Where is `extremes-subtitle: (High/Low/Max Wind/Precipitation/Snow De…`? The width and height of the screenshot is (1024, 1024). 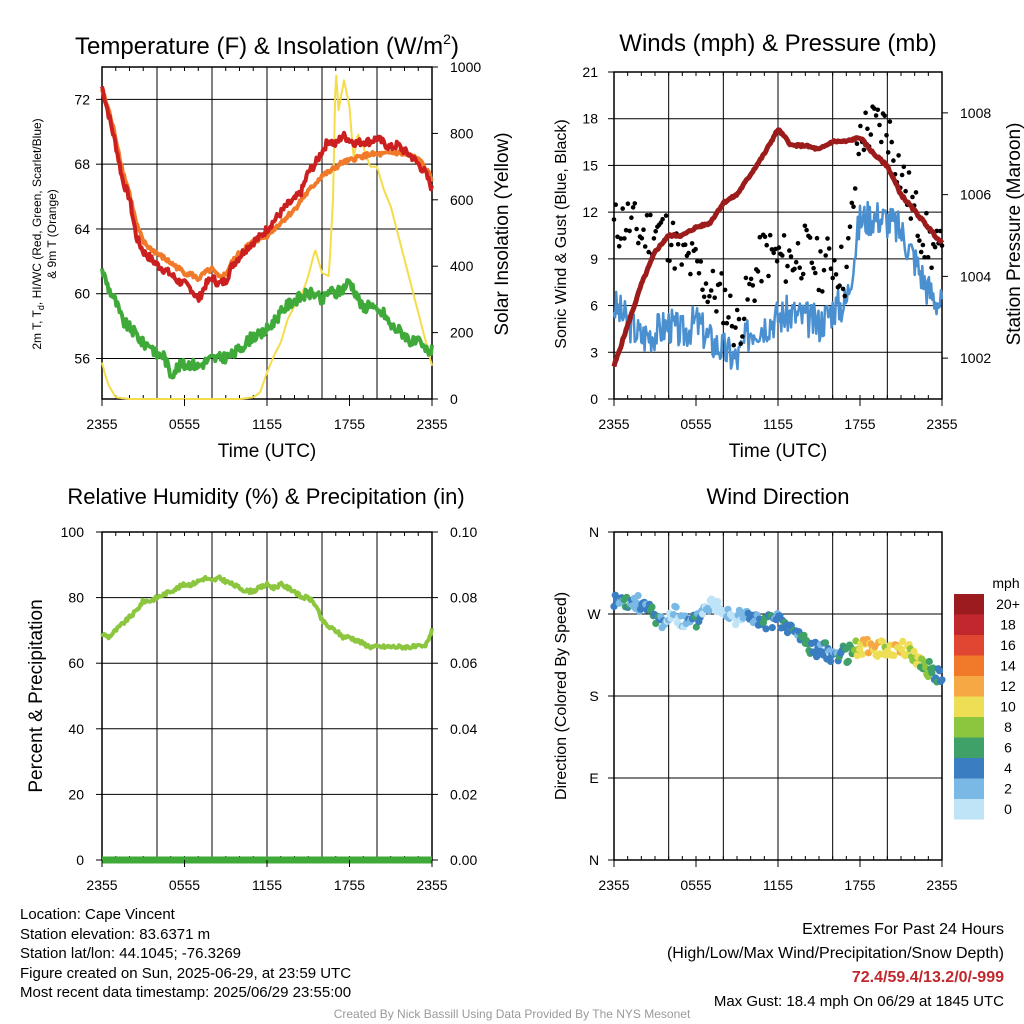 extremes-subtitle: (High/Low/Max Wind/Precipitation/Snow De… is located at coordinates (835, 953).